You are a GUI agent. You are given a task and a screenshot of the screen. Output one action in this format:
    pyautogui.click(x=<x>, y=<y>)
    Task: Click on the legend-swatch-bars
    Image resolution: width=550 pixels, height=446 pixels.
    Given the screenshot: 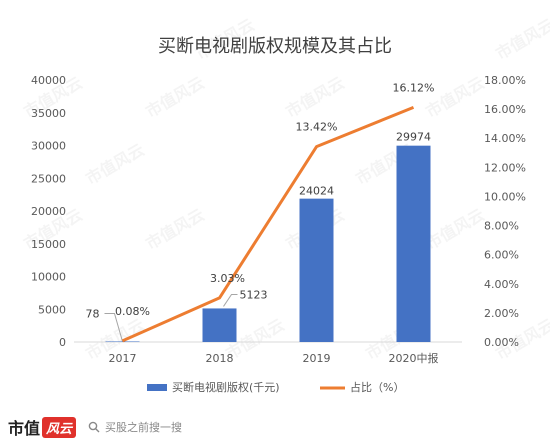 What is the action you would take?
    pyautogui.click(x=157, y=387)
    